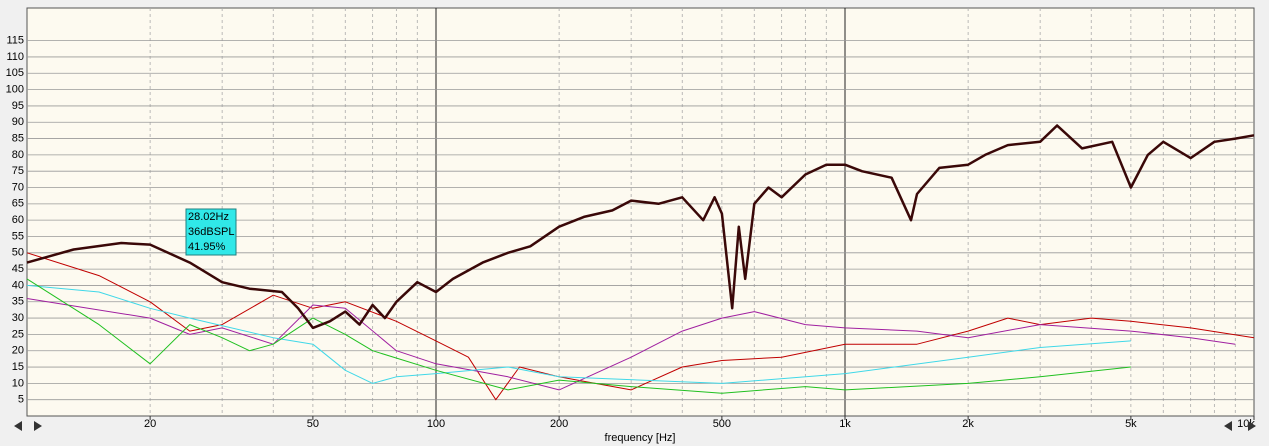 This screenshot has height=446, width=1269. Describe the element at coordinates (18, 171) in the screenshot. I see `y-tick-label: 75` at that location.